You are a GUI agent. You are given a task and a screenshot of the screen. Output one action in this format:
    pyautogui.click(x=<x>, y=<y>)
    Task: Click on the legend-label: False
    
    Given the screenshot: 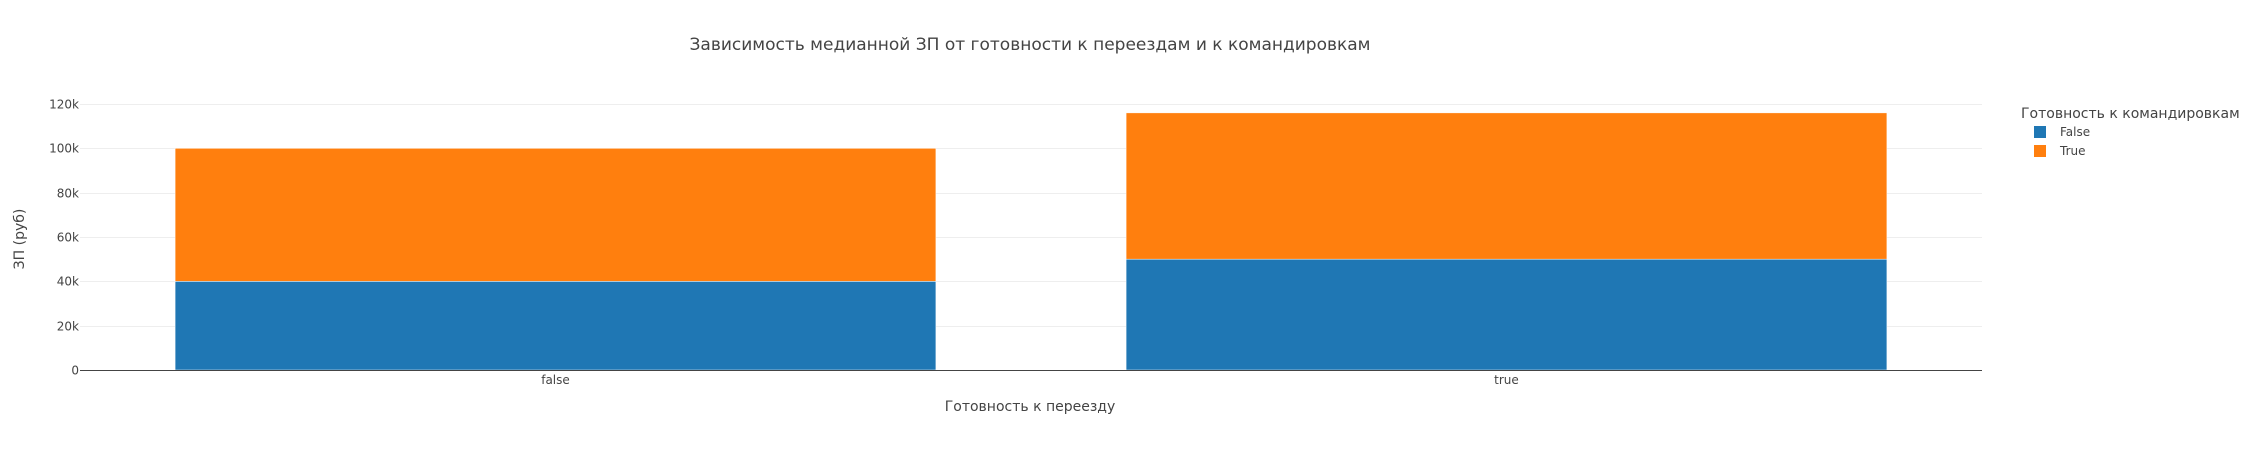 What is the action you would take?
    pyautogui.click(x=2075, y=132)
    